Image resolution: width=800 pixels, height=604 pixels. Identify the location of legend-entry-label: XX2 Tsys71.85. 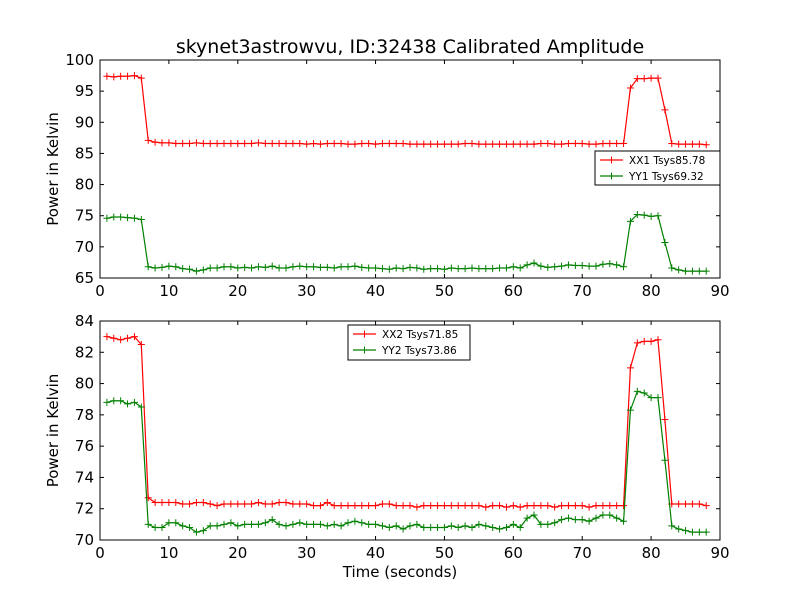
(420, 335).